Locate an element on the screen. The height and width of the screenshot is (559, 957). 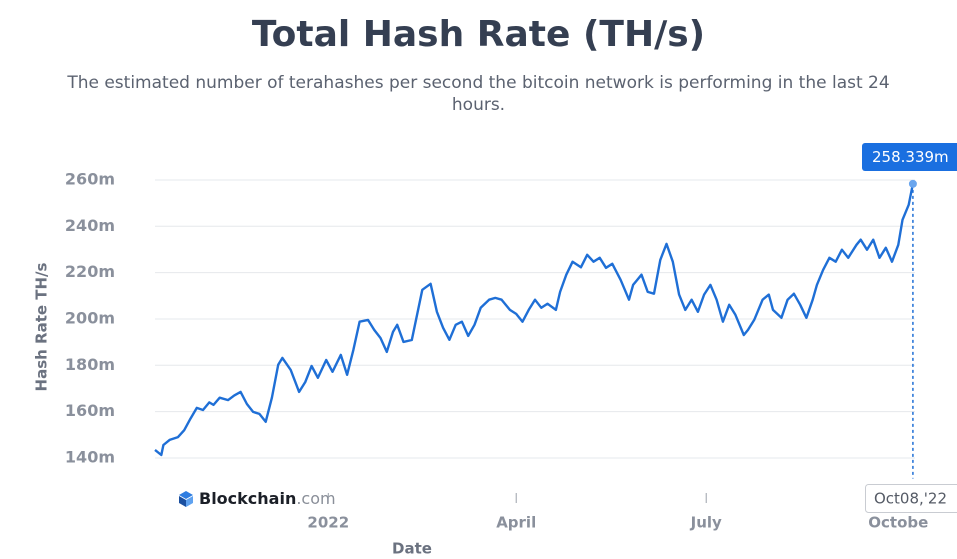
y-tick-label: 240m is located at coordinates (90, 225).